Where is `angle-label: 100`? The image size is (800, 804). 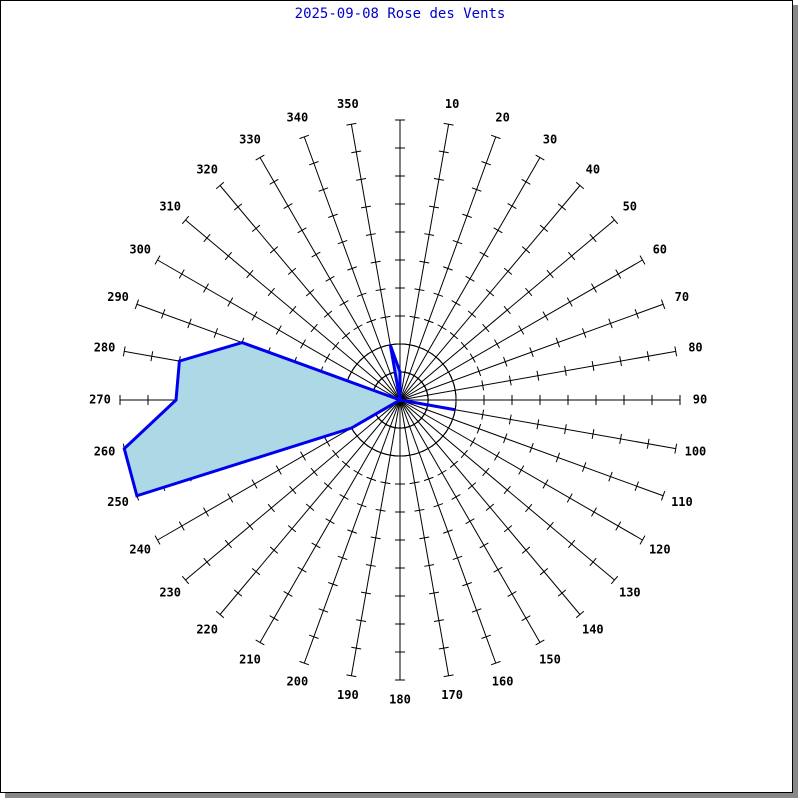
angle-label: 100 is located at coordinates (696, 452).